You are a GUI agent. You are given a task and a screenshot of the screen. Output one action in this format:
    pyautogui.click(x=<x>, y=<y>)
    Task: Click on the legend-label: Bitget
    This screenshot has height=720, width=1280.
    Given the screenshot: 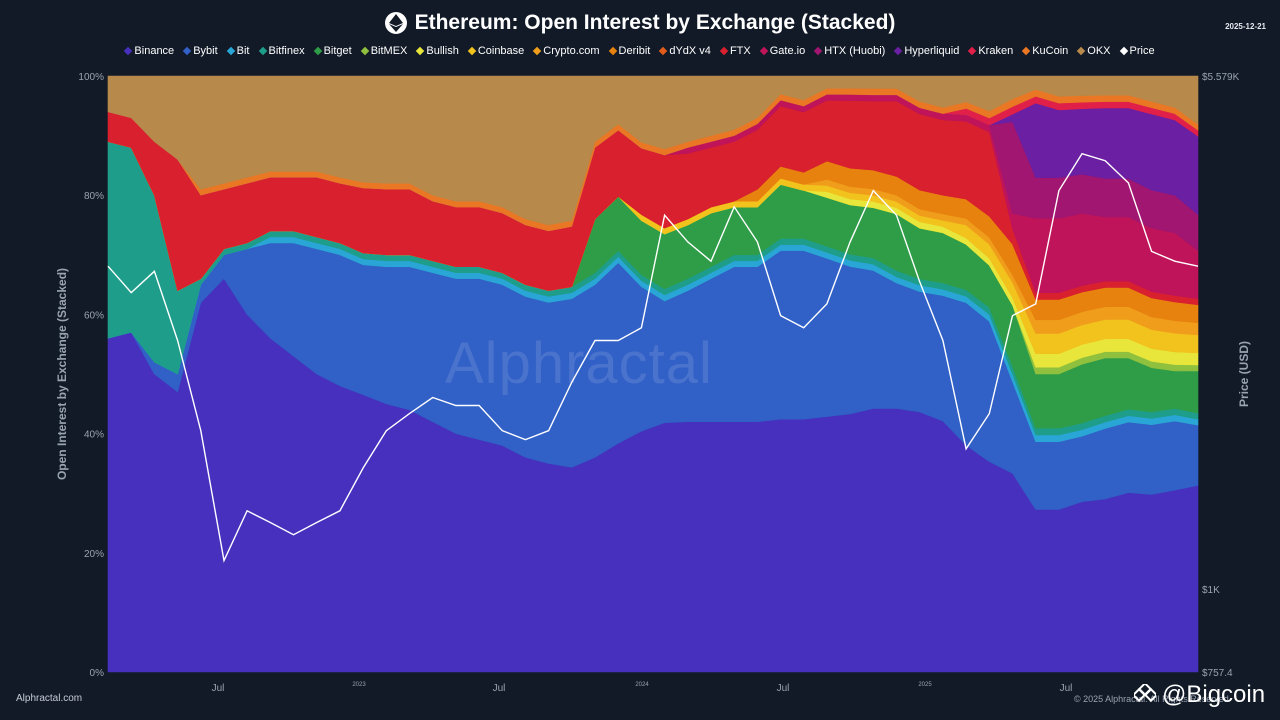 What is the action you would take?
    pyautogui.click(x=337, y=51)
    